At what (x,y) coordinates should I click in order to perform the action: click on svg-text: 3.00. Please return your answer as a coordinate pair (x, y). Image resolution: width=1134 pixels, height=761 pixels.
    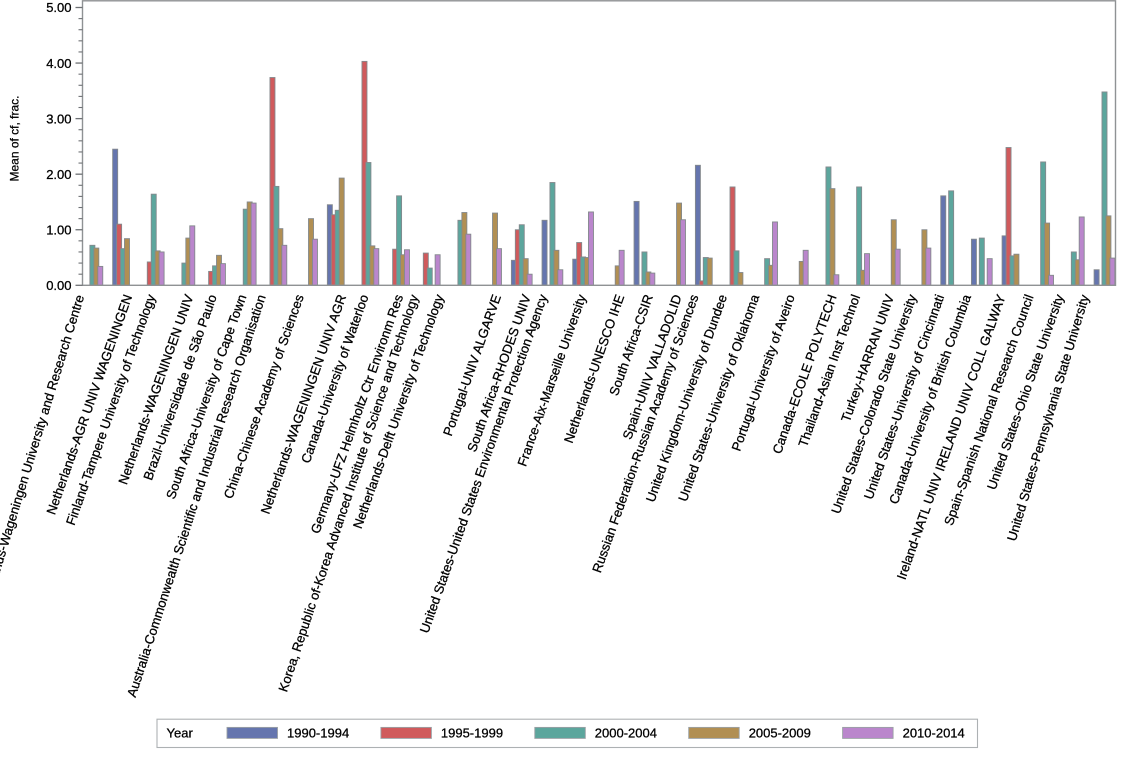
    Looking at the image, I should click on (58, 118).